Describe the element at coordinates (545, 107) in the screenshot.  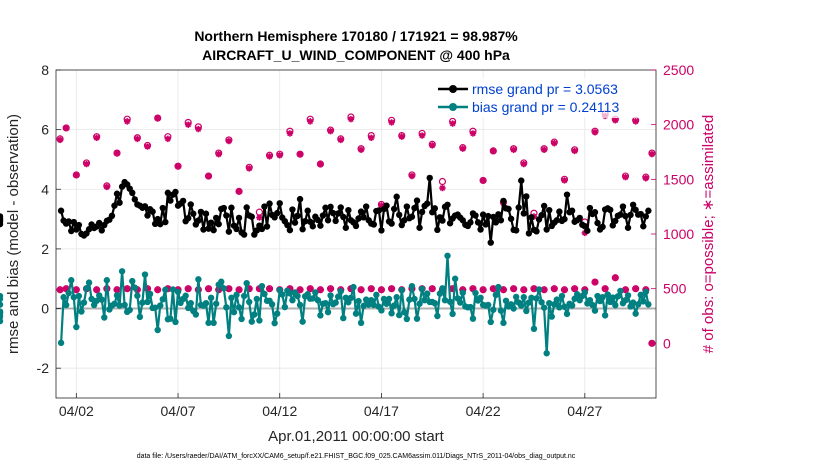
I see `legend-bias-label: bias grand pr = 0.24113` at that location.